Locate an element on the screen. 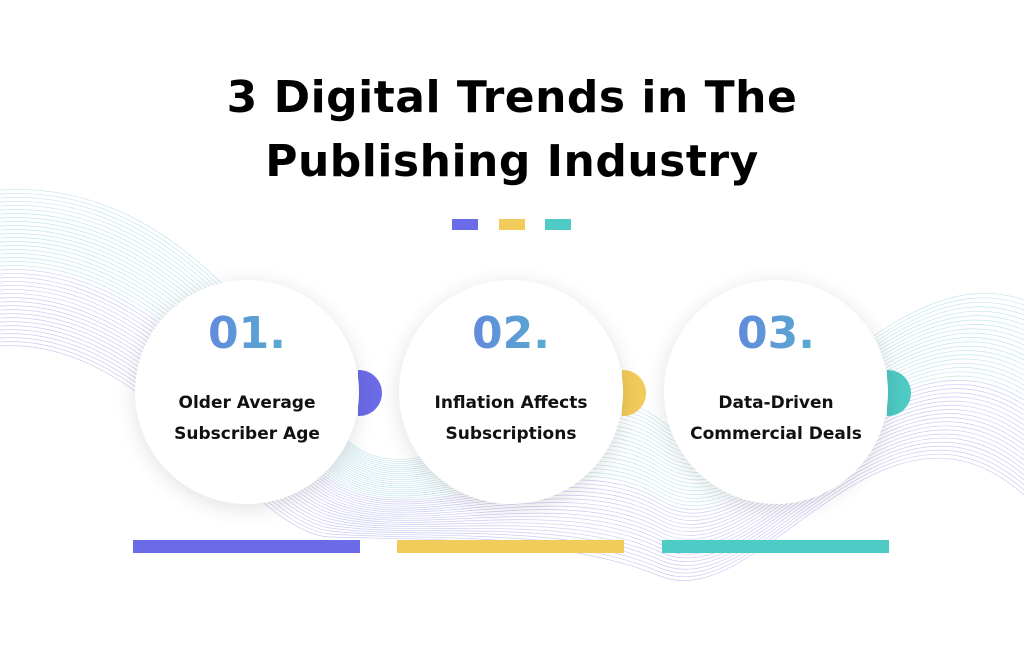 The image size is (1024, 663). item-number: 02. is located at coordinates (511, 334).